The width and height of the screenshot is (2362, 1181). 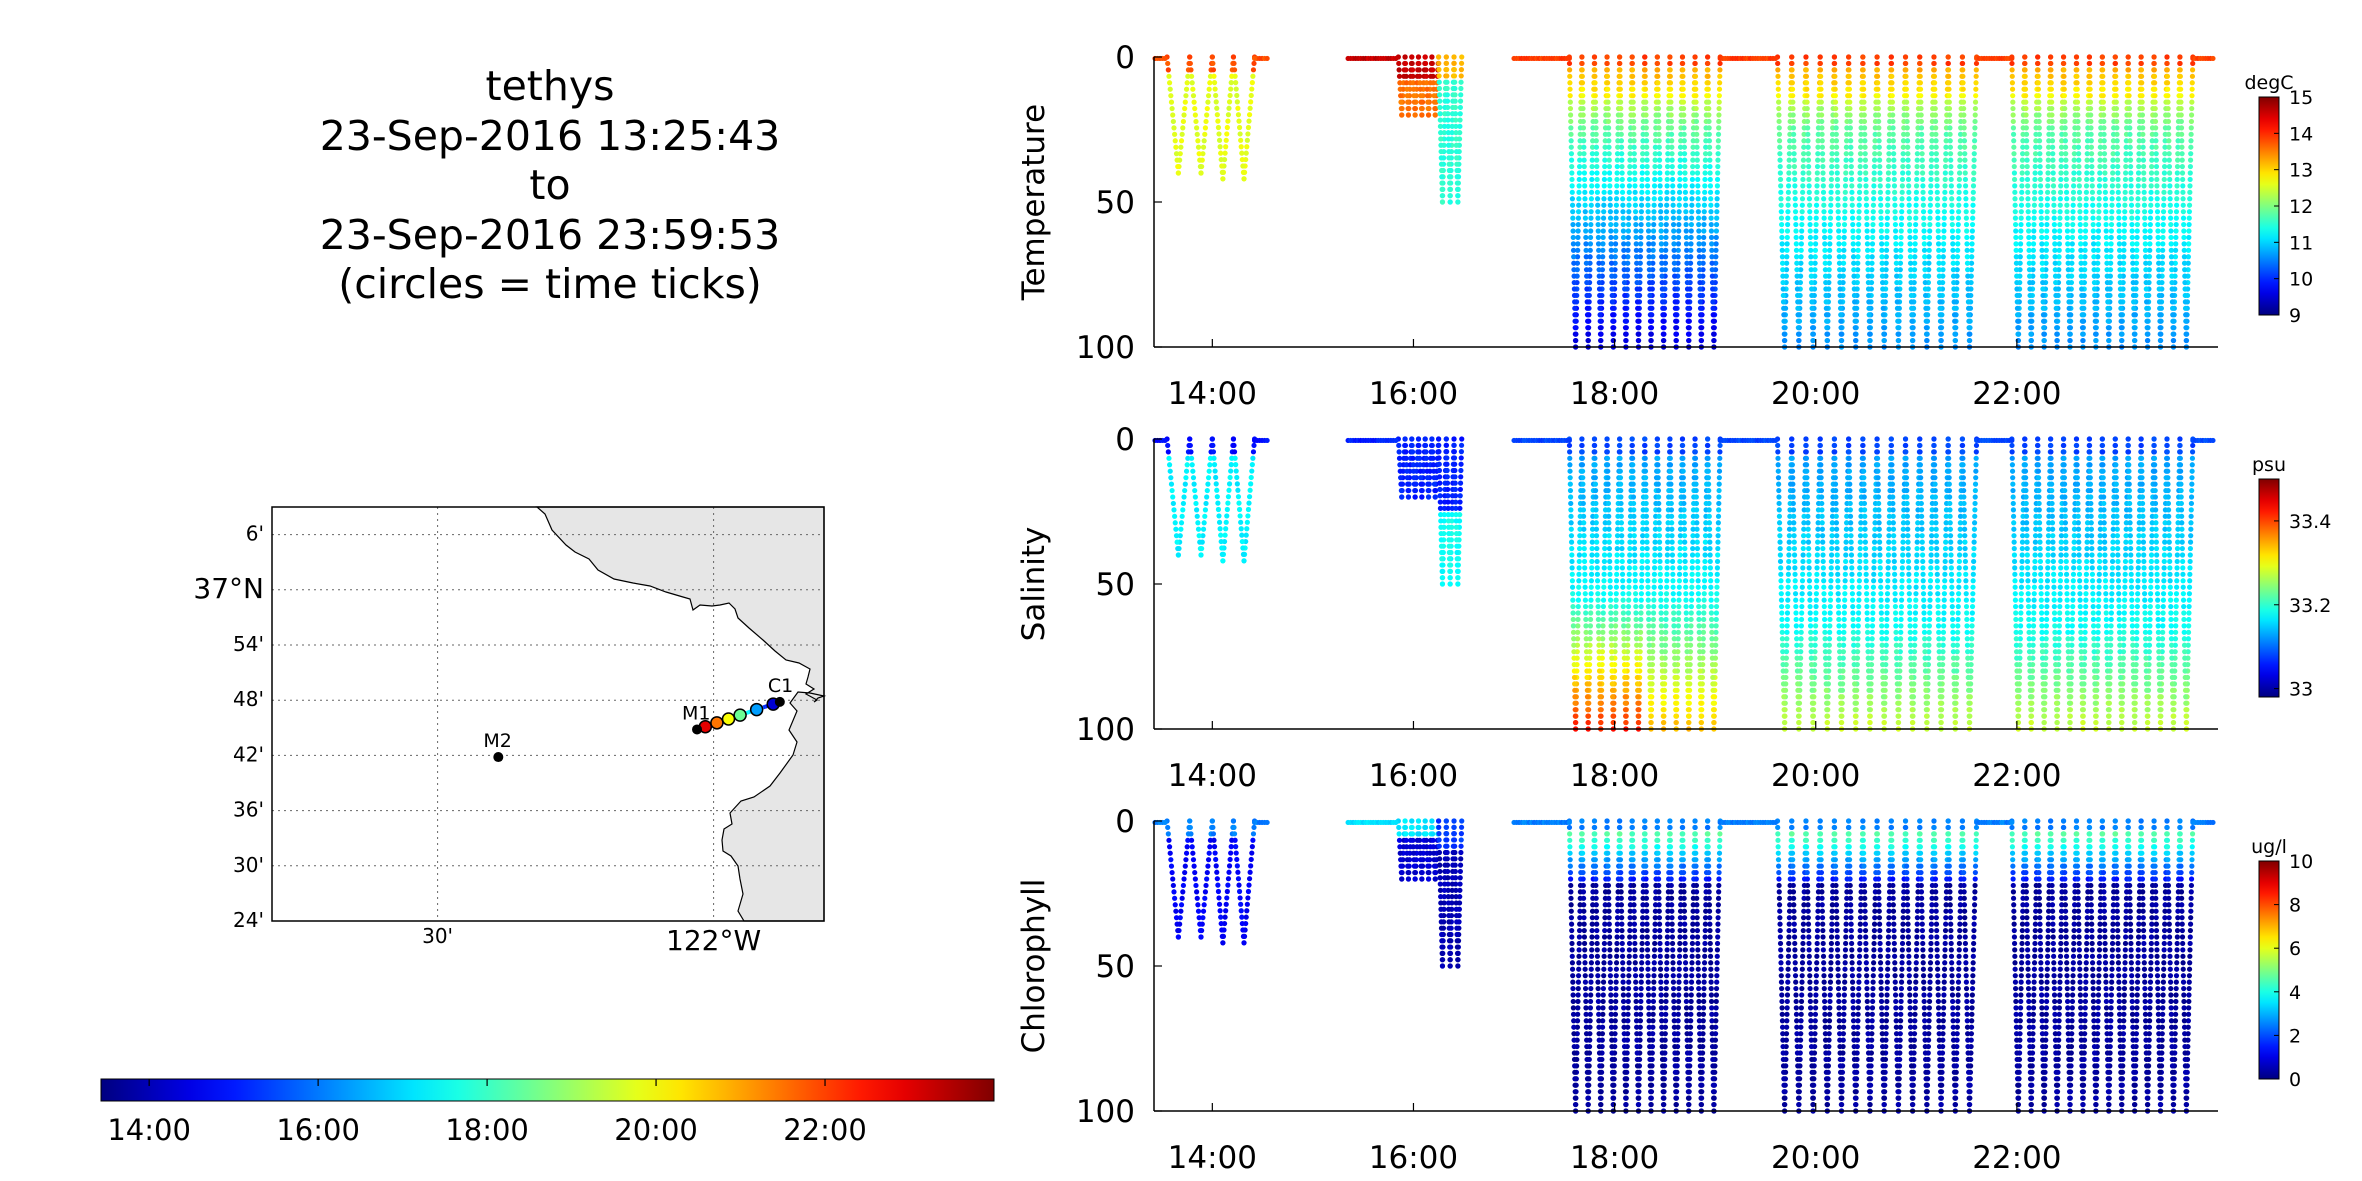 What do you see at coordinates (1815, 394) in the screenshot?
I see `x-tick-label: 20:00` at bounding box center [1815, 394].